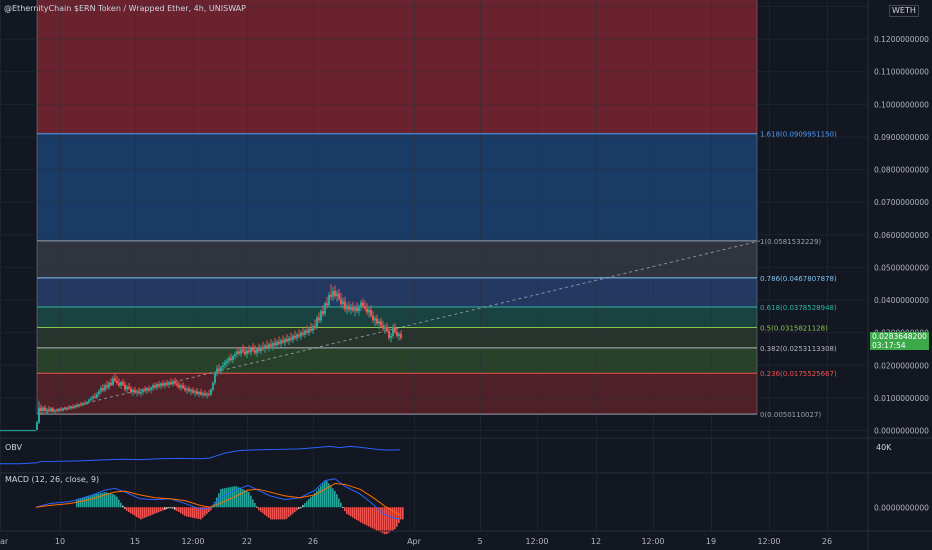  What do you see at coordinates (904, 11) in the screenshot?
I see `currency-badge: WETH` at bounding box center [904, 11].